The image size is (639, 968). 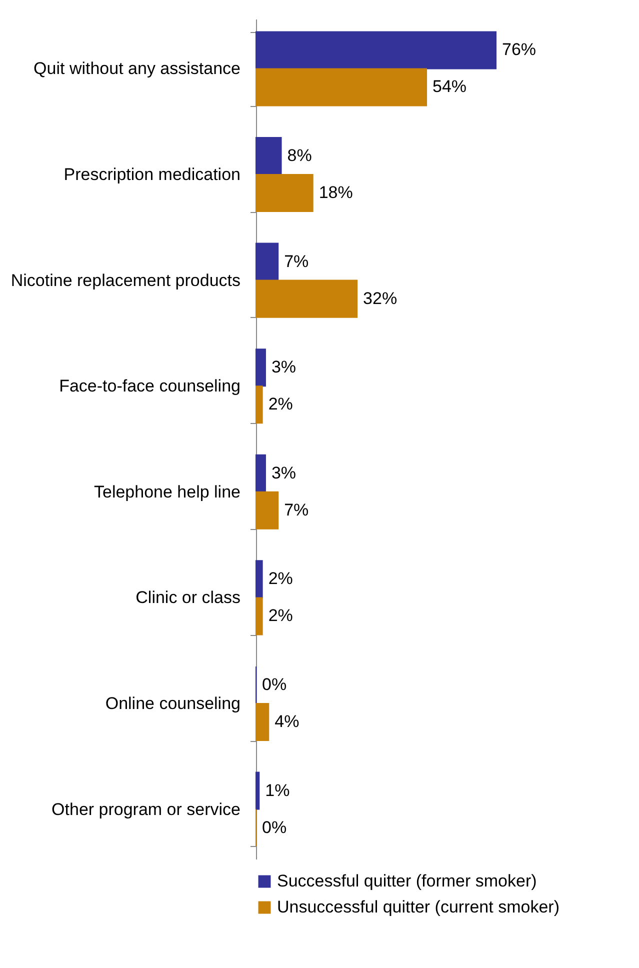 What do you see at coordinates (188, 598) in the screenshot?
I see `y-tick-label: Clinic or class` at bounding box center [188, 598].